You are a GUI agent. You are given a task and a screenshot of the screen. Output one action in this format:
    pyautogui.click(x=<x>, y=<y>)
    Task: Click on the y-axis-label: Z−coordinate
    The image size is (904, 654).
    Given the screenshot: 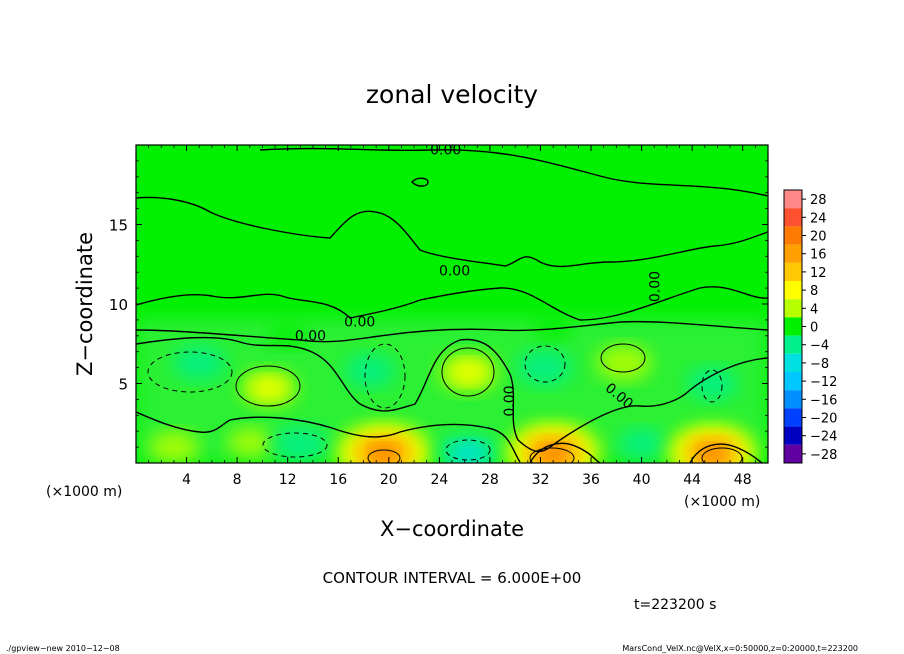 What is the action you would take?
    pyautogui.click(x=85, y=304)
    